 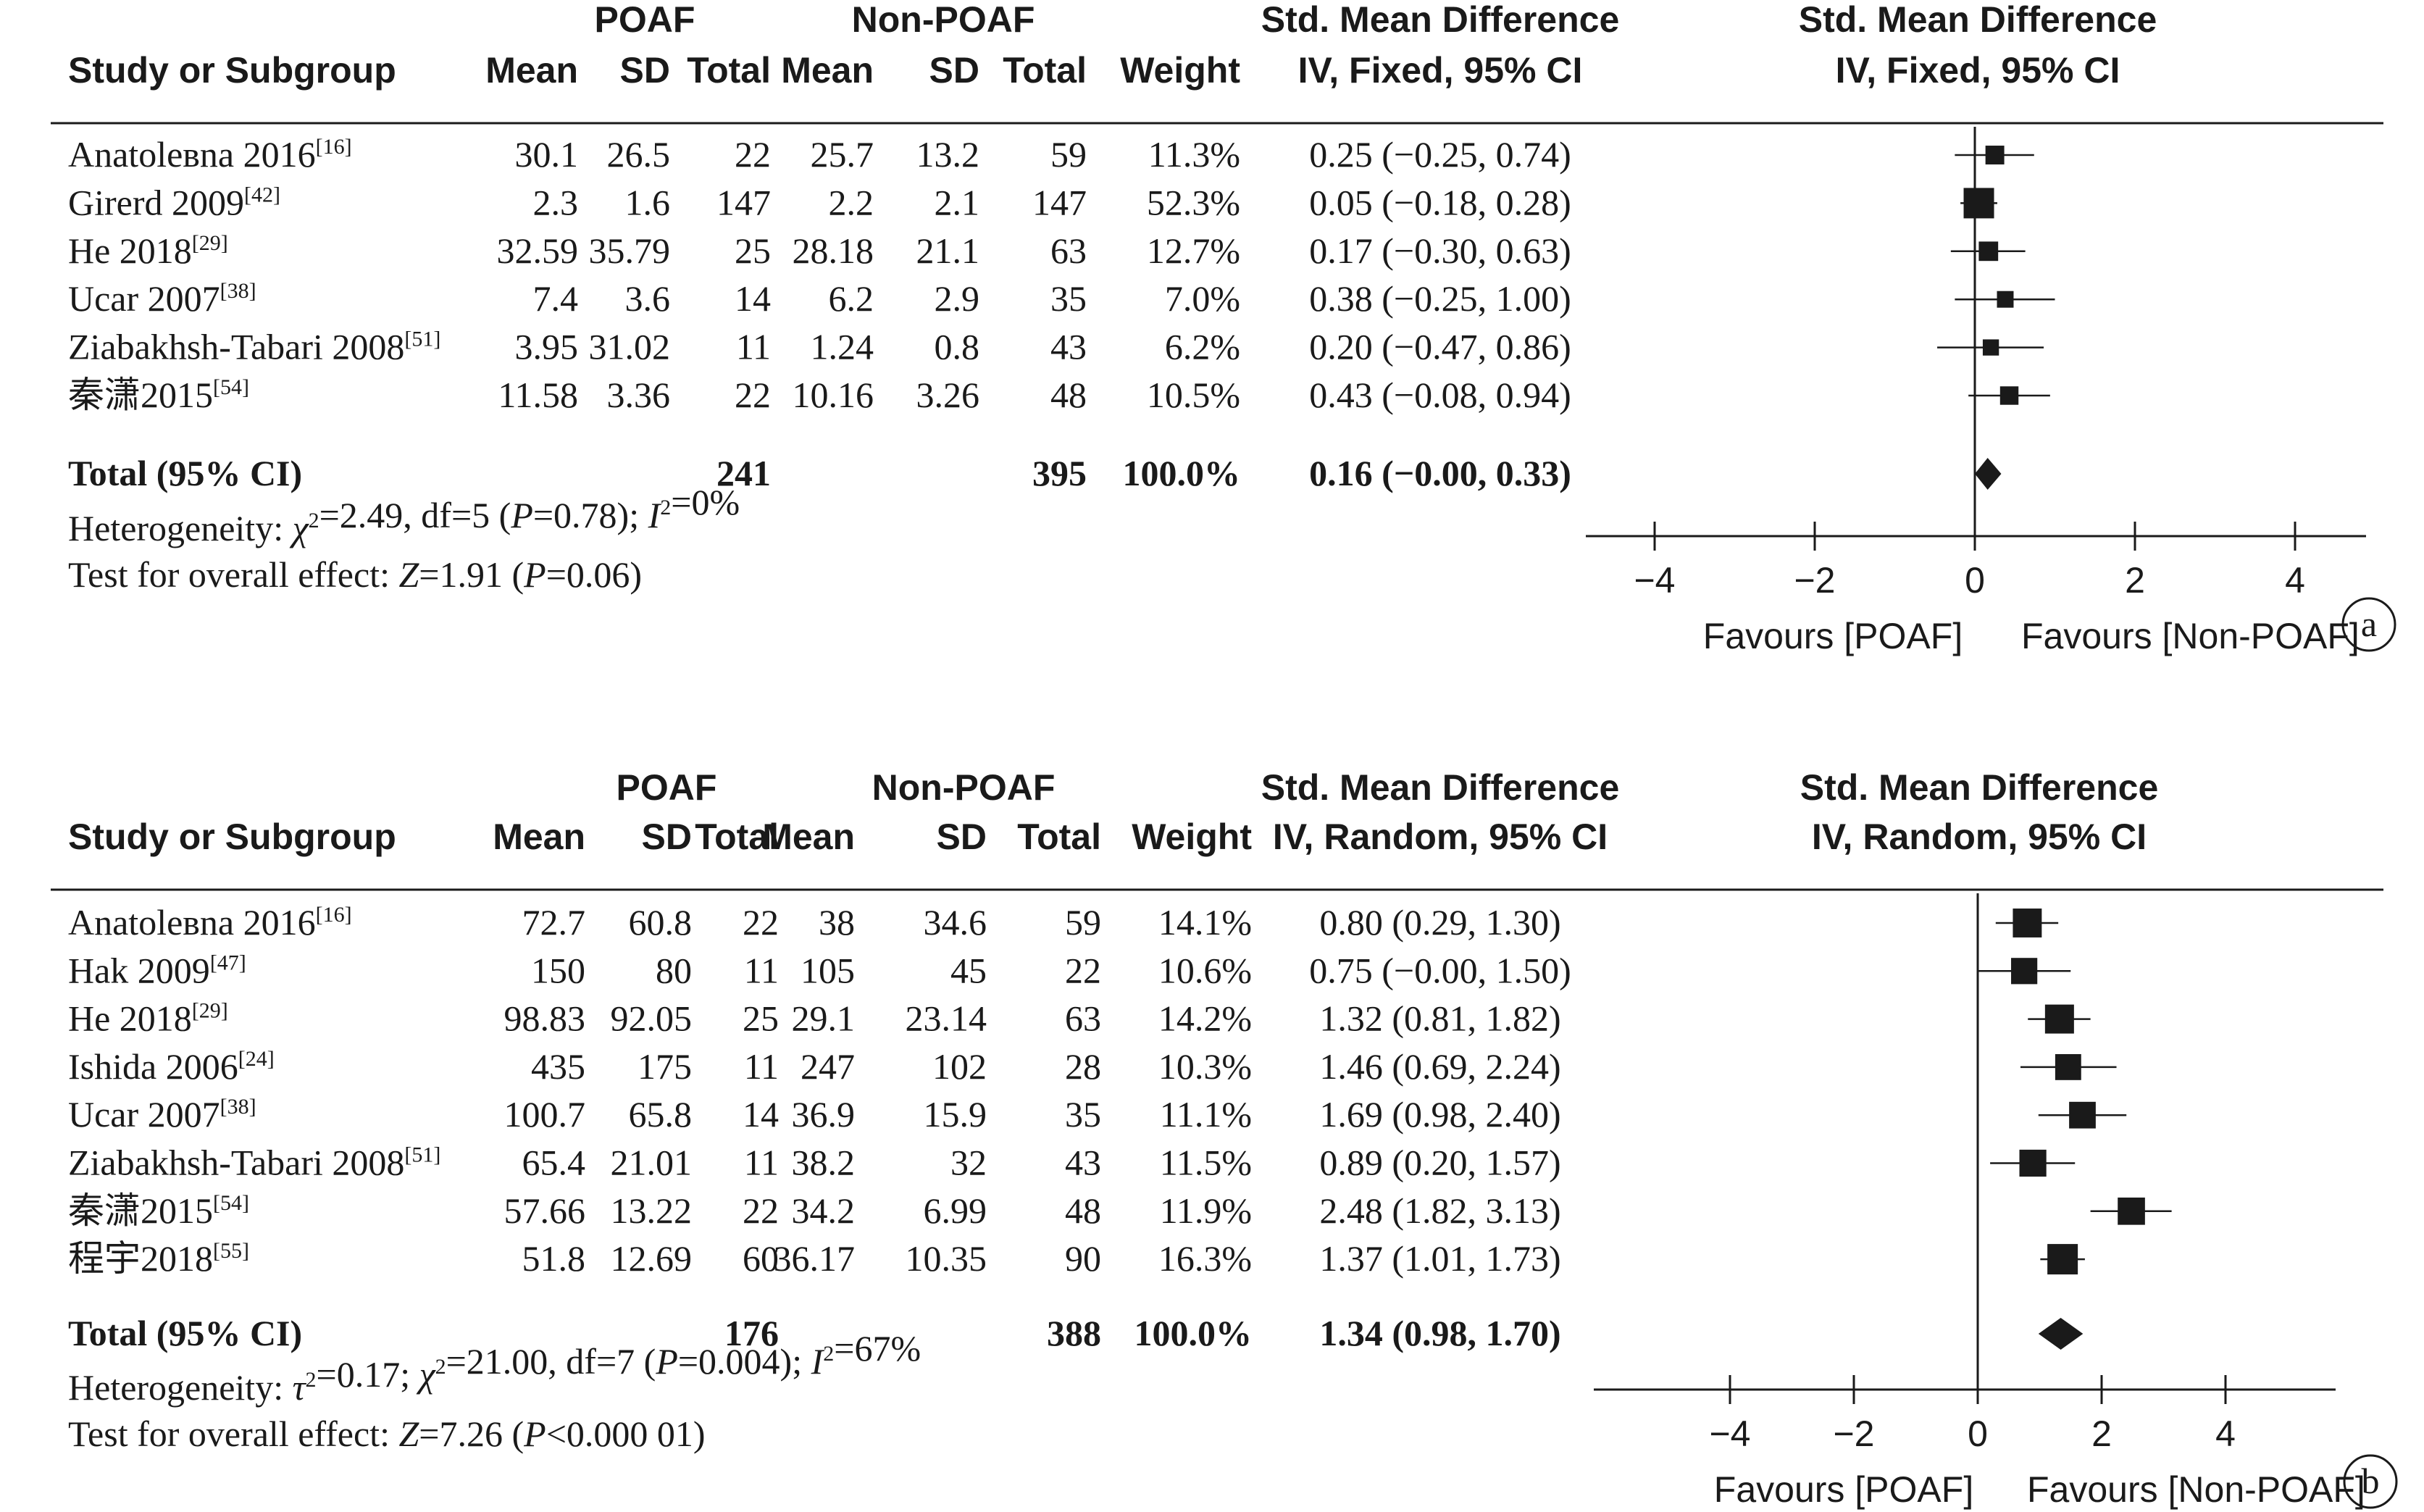 I want to click on cell-sd-poaf: 175, so click(x=665, y=1066).